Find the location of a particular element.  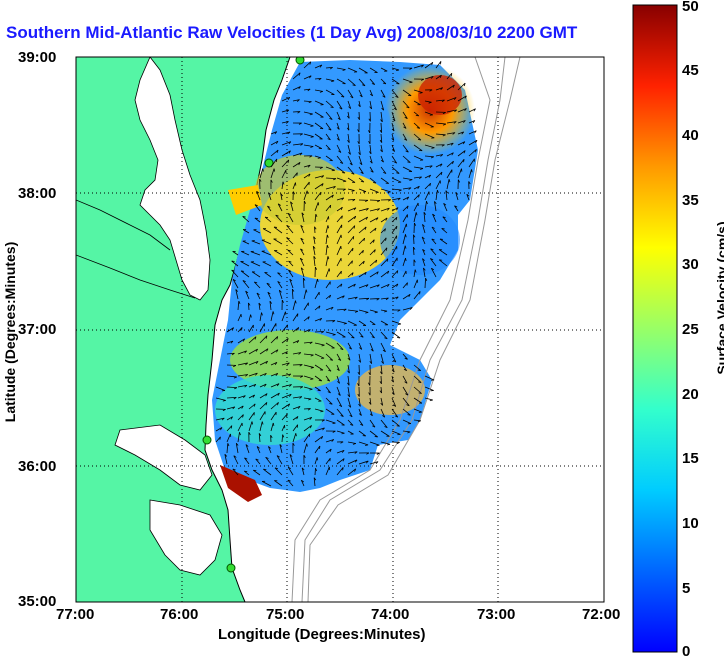

colorbar-tick-label: 40 is located at coordinates (690, 135).